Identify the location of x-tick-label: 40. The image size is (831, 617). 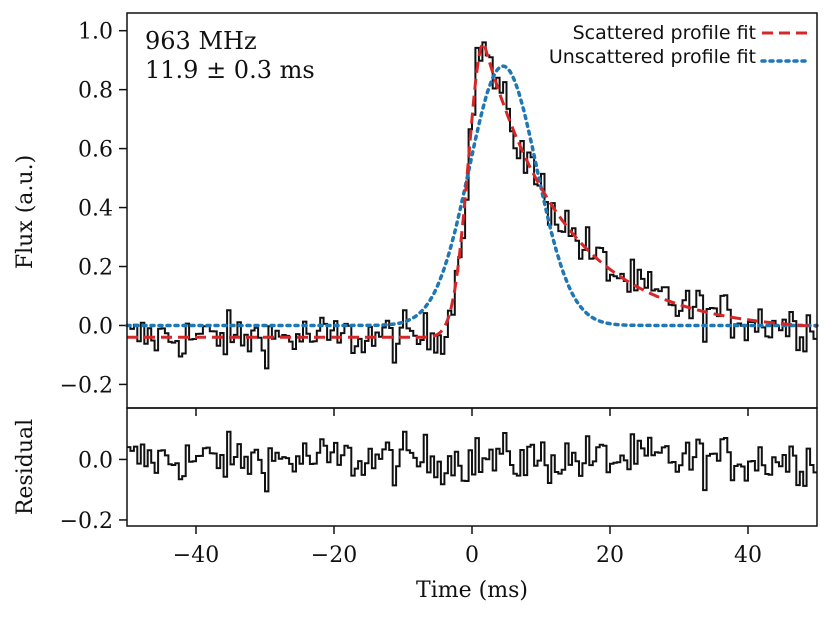
(748, 555).